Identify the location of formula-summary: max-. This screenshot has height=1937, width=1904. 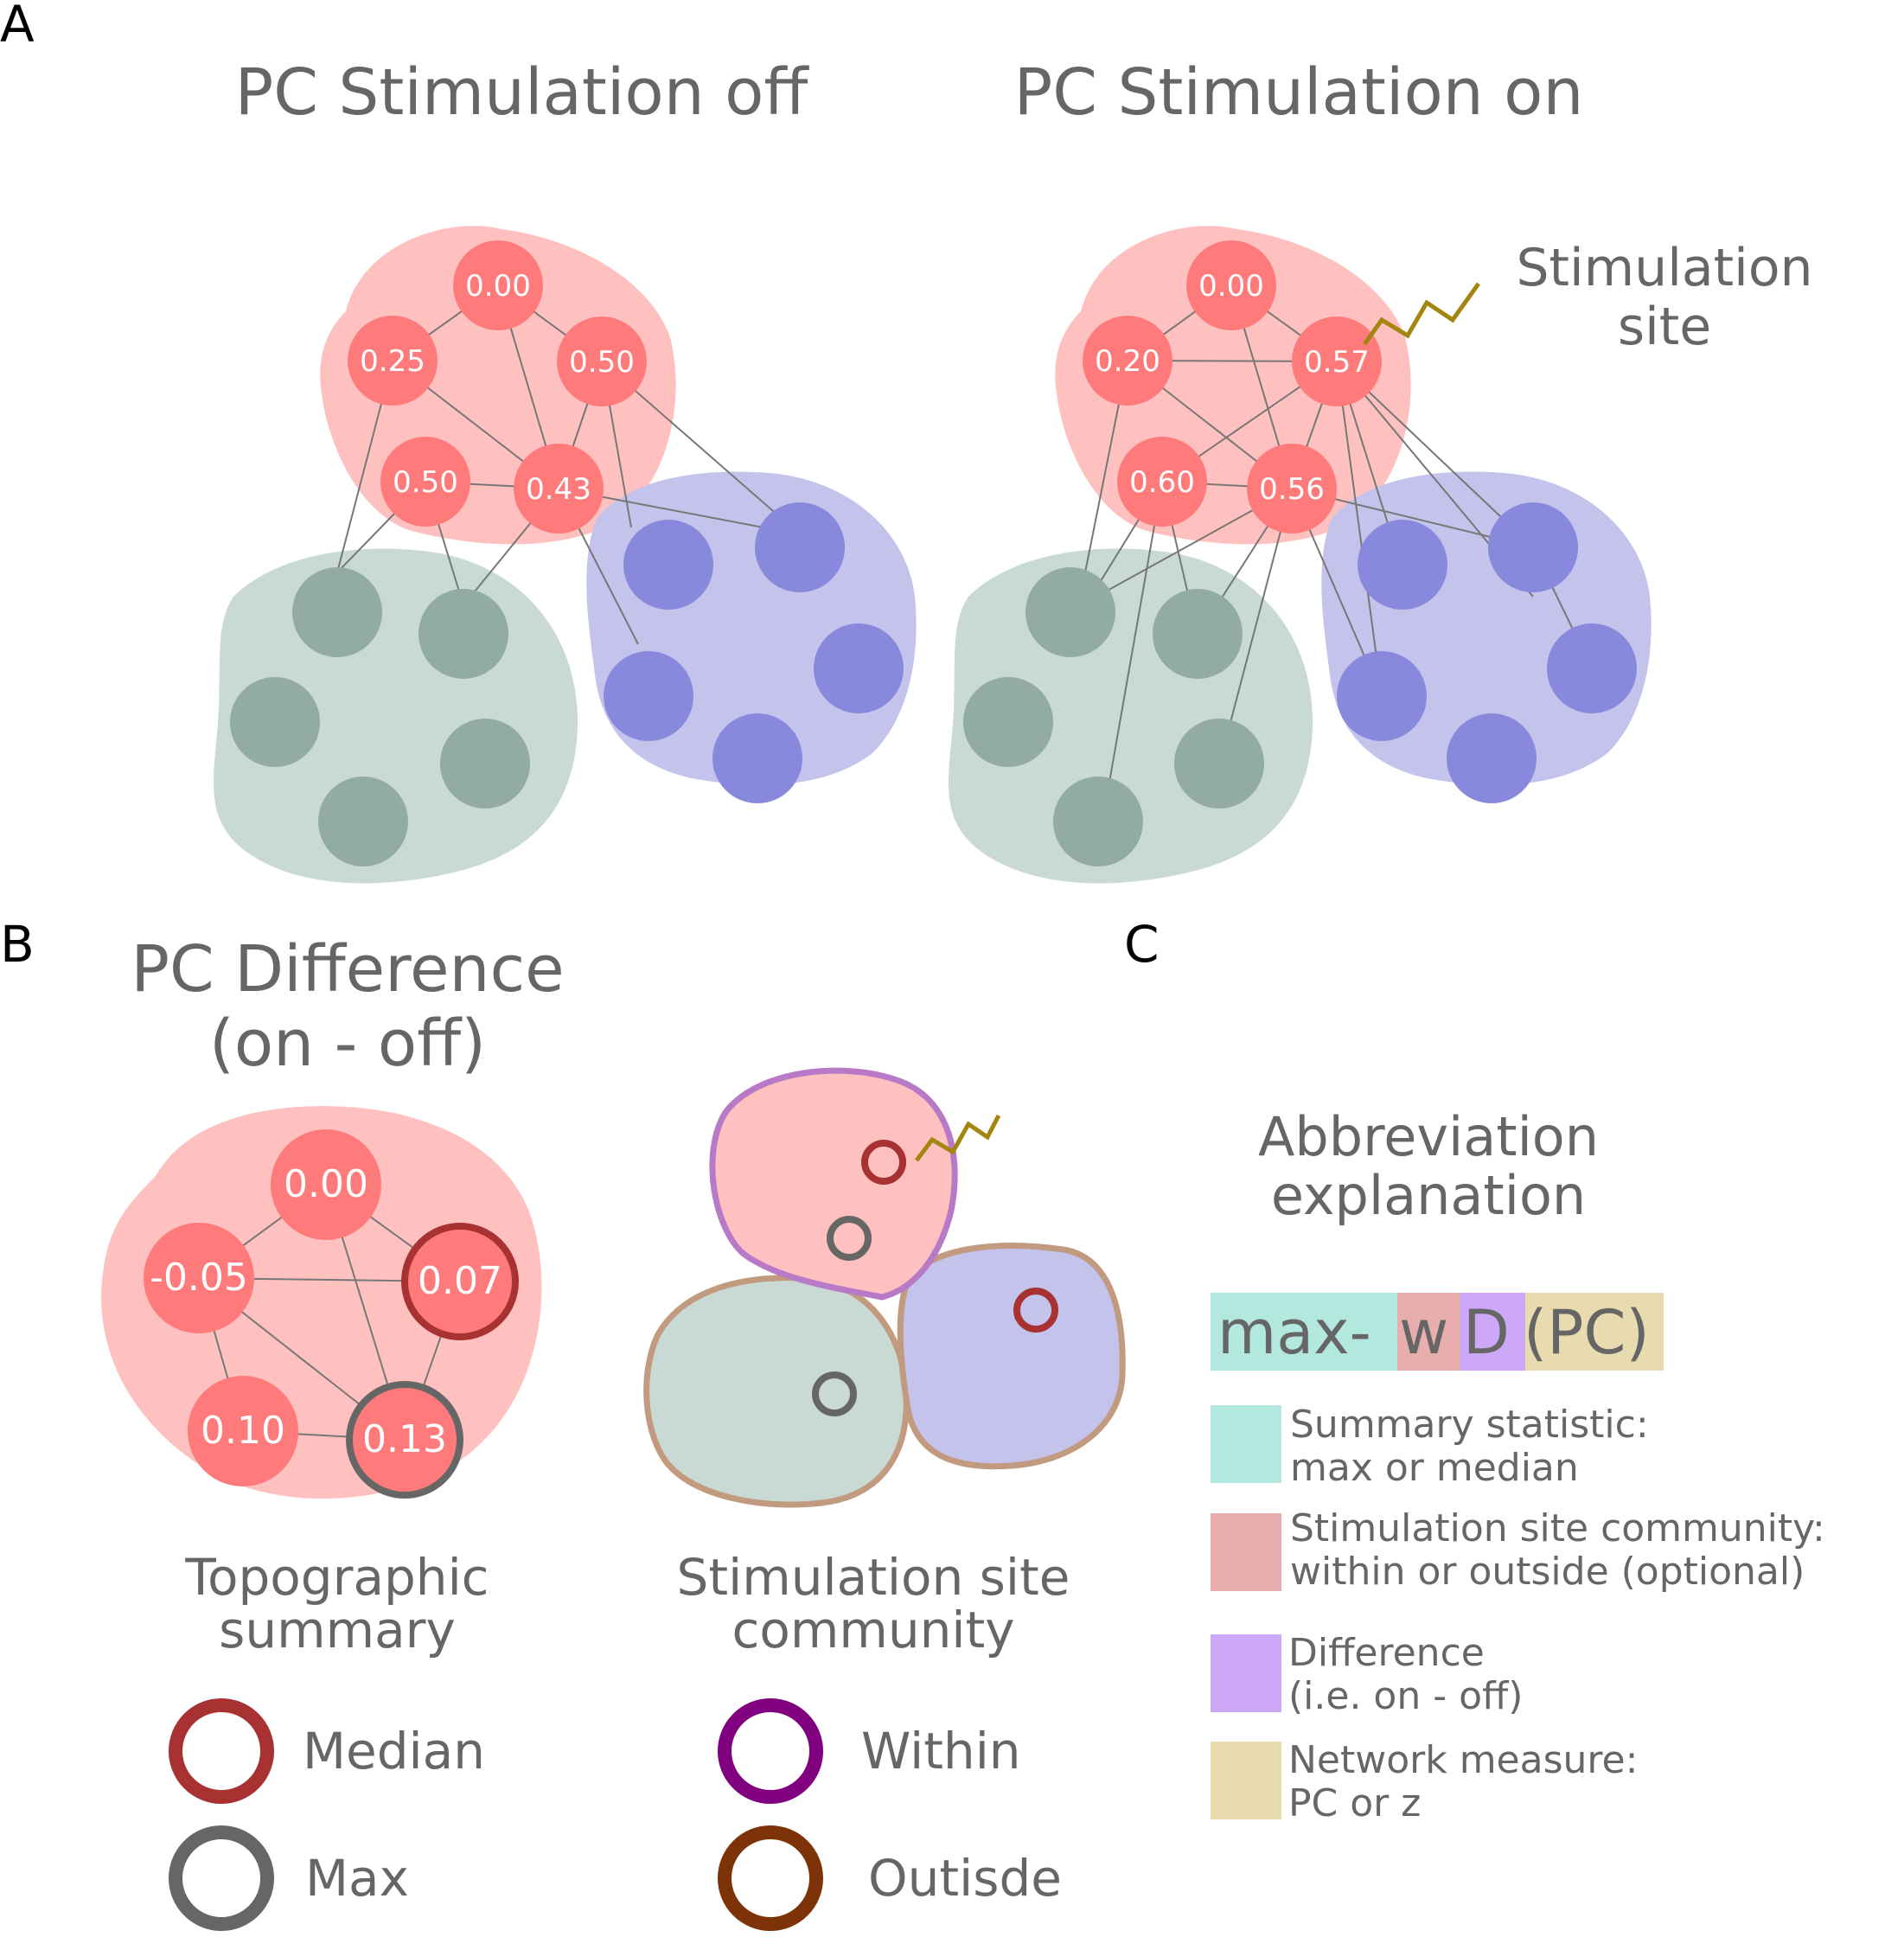
(1294, 1332).